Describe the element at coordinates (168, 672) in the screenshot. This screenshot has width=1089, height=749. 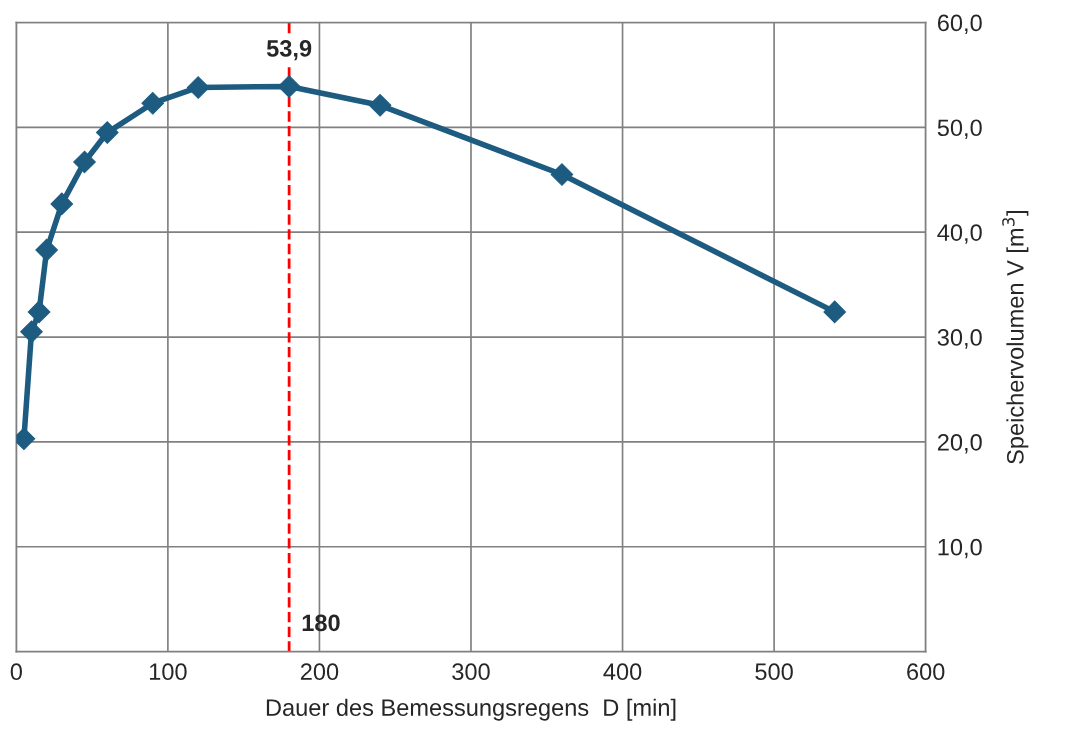
I see `x-tick-label: 100` at that location.